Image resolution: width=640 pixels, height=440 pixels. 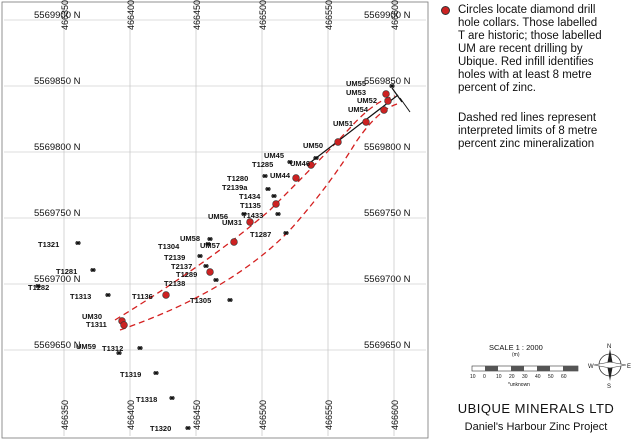 I want to click on drill-hole-t1282: T1282, so click(x=38, y=287).